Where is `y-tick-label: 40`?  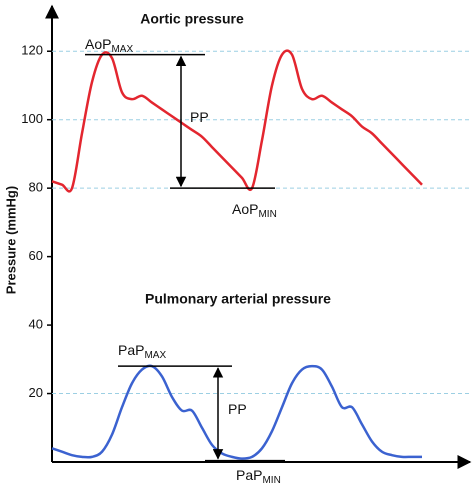
y-tick-label: 40 is located at coordinates (36, 324).